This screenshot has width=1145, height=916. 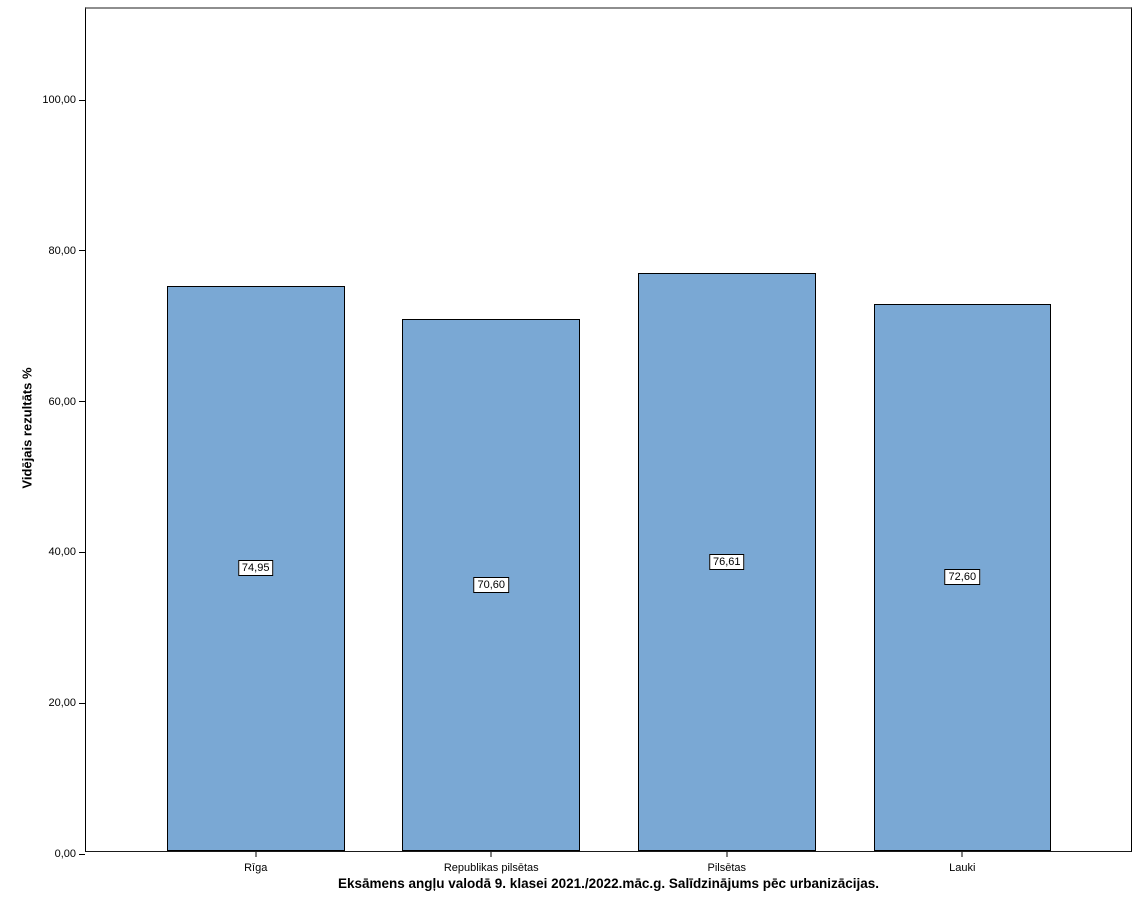 I want to click on y-axis-tick-label: 20,00, so click(x=62, y=703).